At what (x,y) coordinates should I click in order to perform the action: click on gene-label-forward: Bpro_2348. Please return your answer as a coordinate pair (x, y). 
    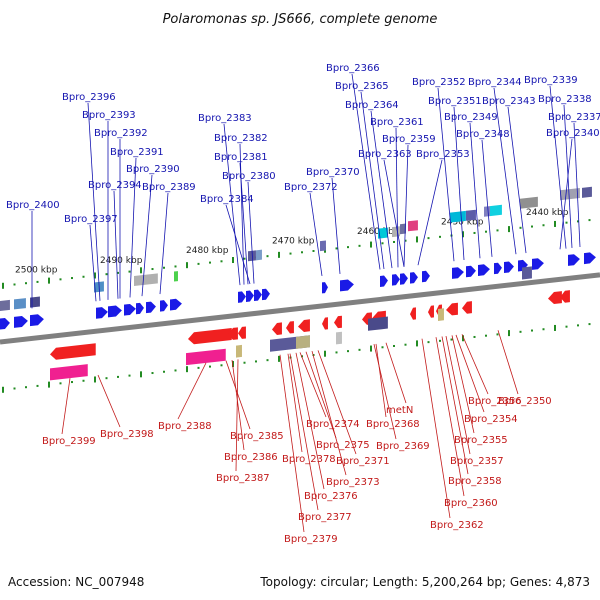
    Looking at the image, I should click on (483, 134).